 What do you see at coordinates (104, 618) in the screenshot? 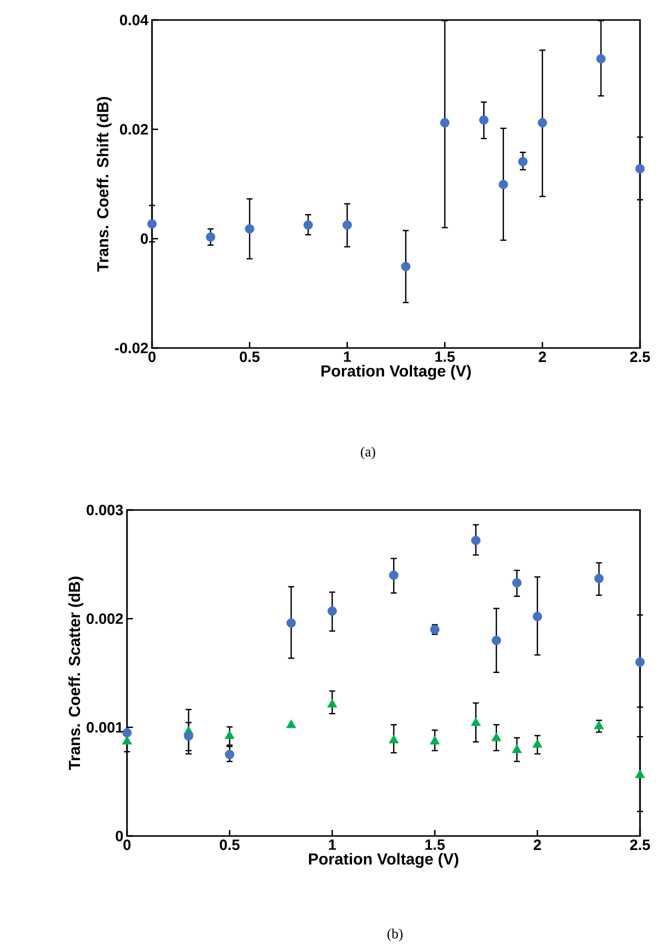
I see `y-tick-label: 0.002` at bounding box center [104, 618].